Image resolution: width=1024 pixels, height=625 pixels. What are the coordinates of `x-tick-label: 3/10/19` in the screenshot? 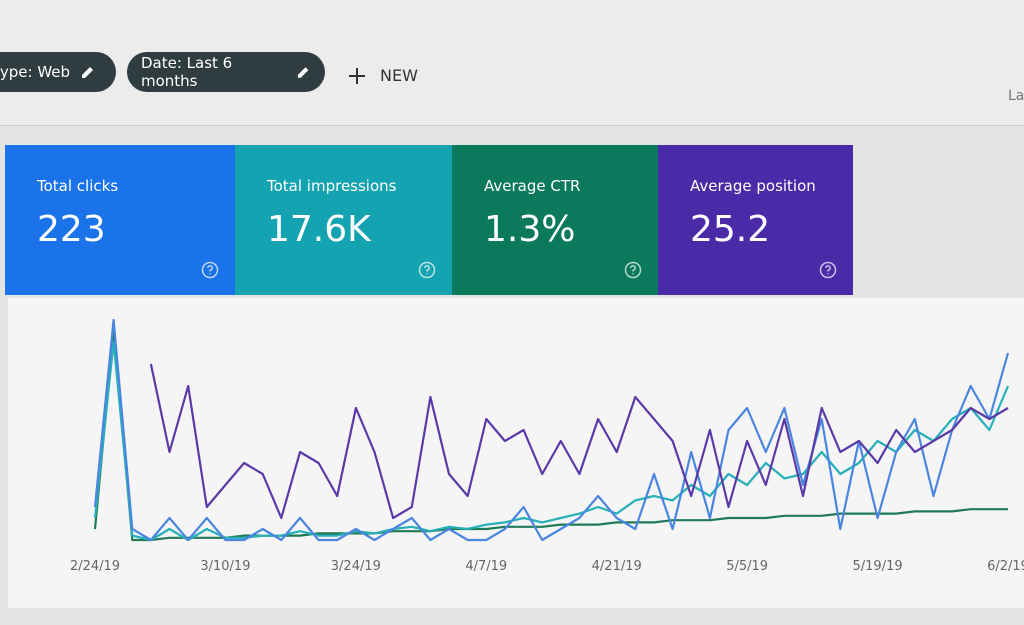 It's located at (225, 566).